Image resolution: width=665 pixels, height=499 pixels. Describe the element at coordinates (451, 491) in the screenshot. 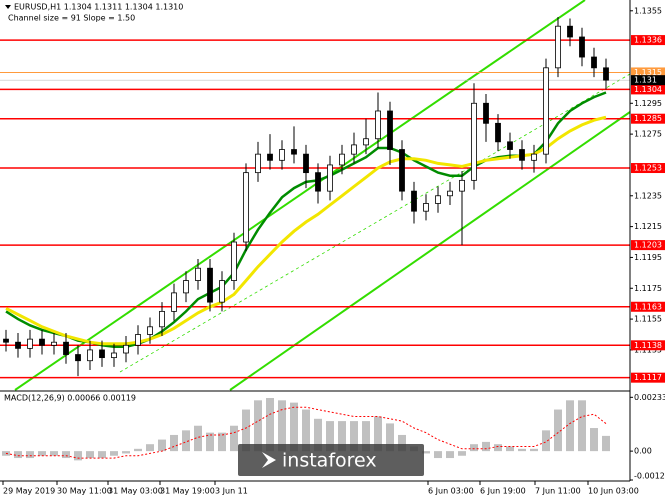

I see `x-tick-label: 6 Jun 03:00` at that location.